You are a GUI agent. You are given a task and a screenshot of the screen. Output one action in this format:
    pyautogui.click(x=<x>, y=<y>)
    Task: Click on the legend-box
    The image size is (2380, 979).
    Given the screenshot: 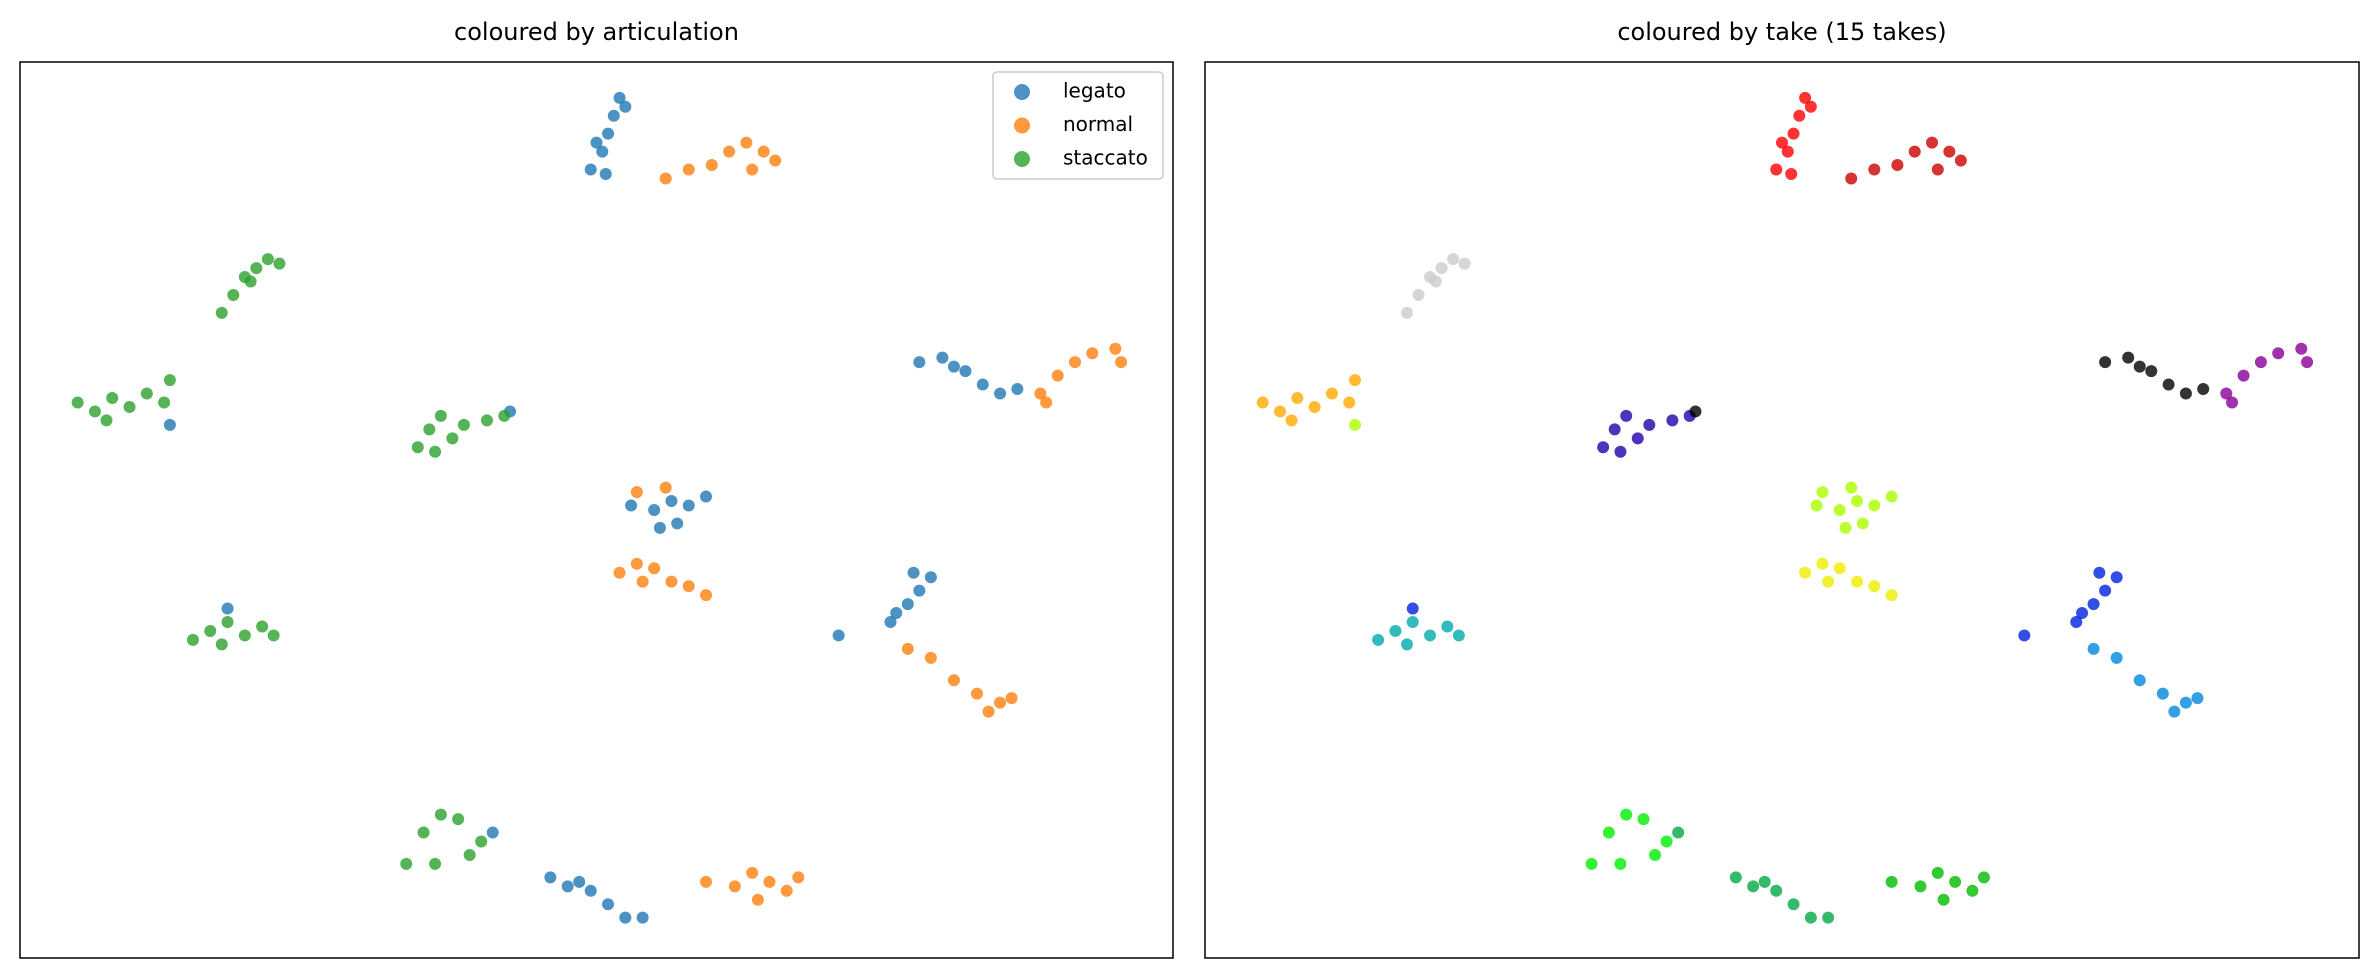 What is the action you would take?
    pyautogui.click(x=1078, y=125)
    